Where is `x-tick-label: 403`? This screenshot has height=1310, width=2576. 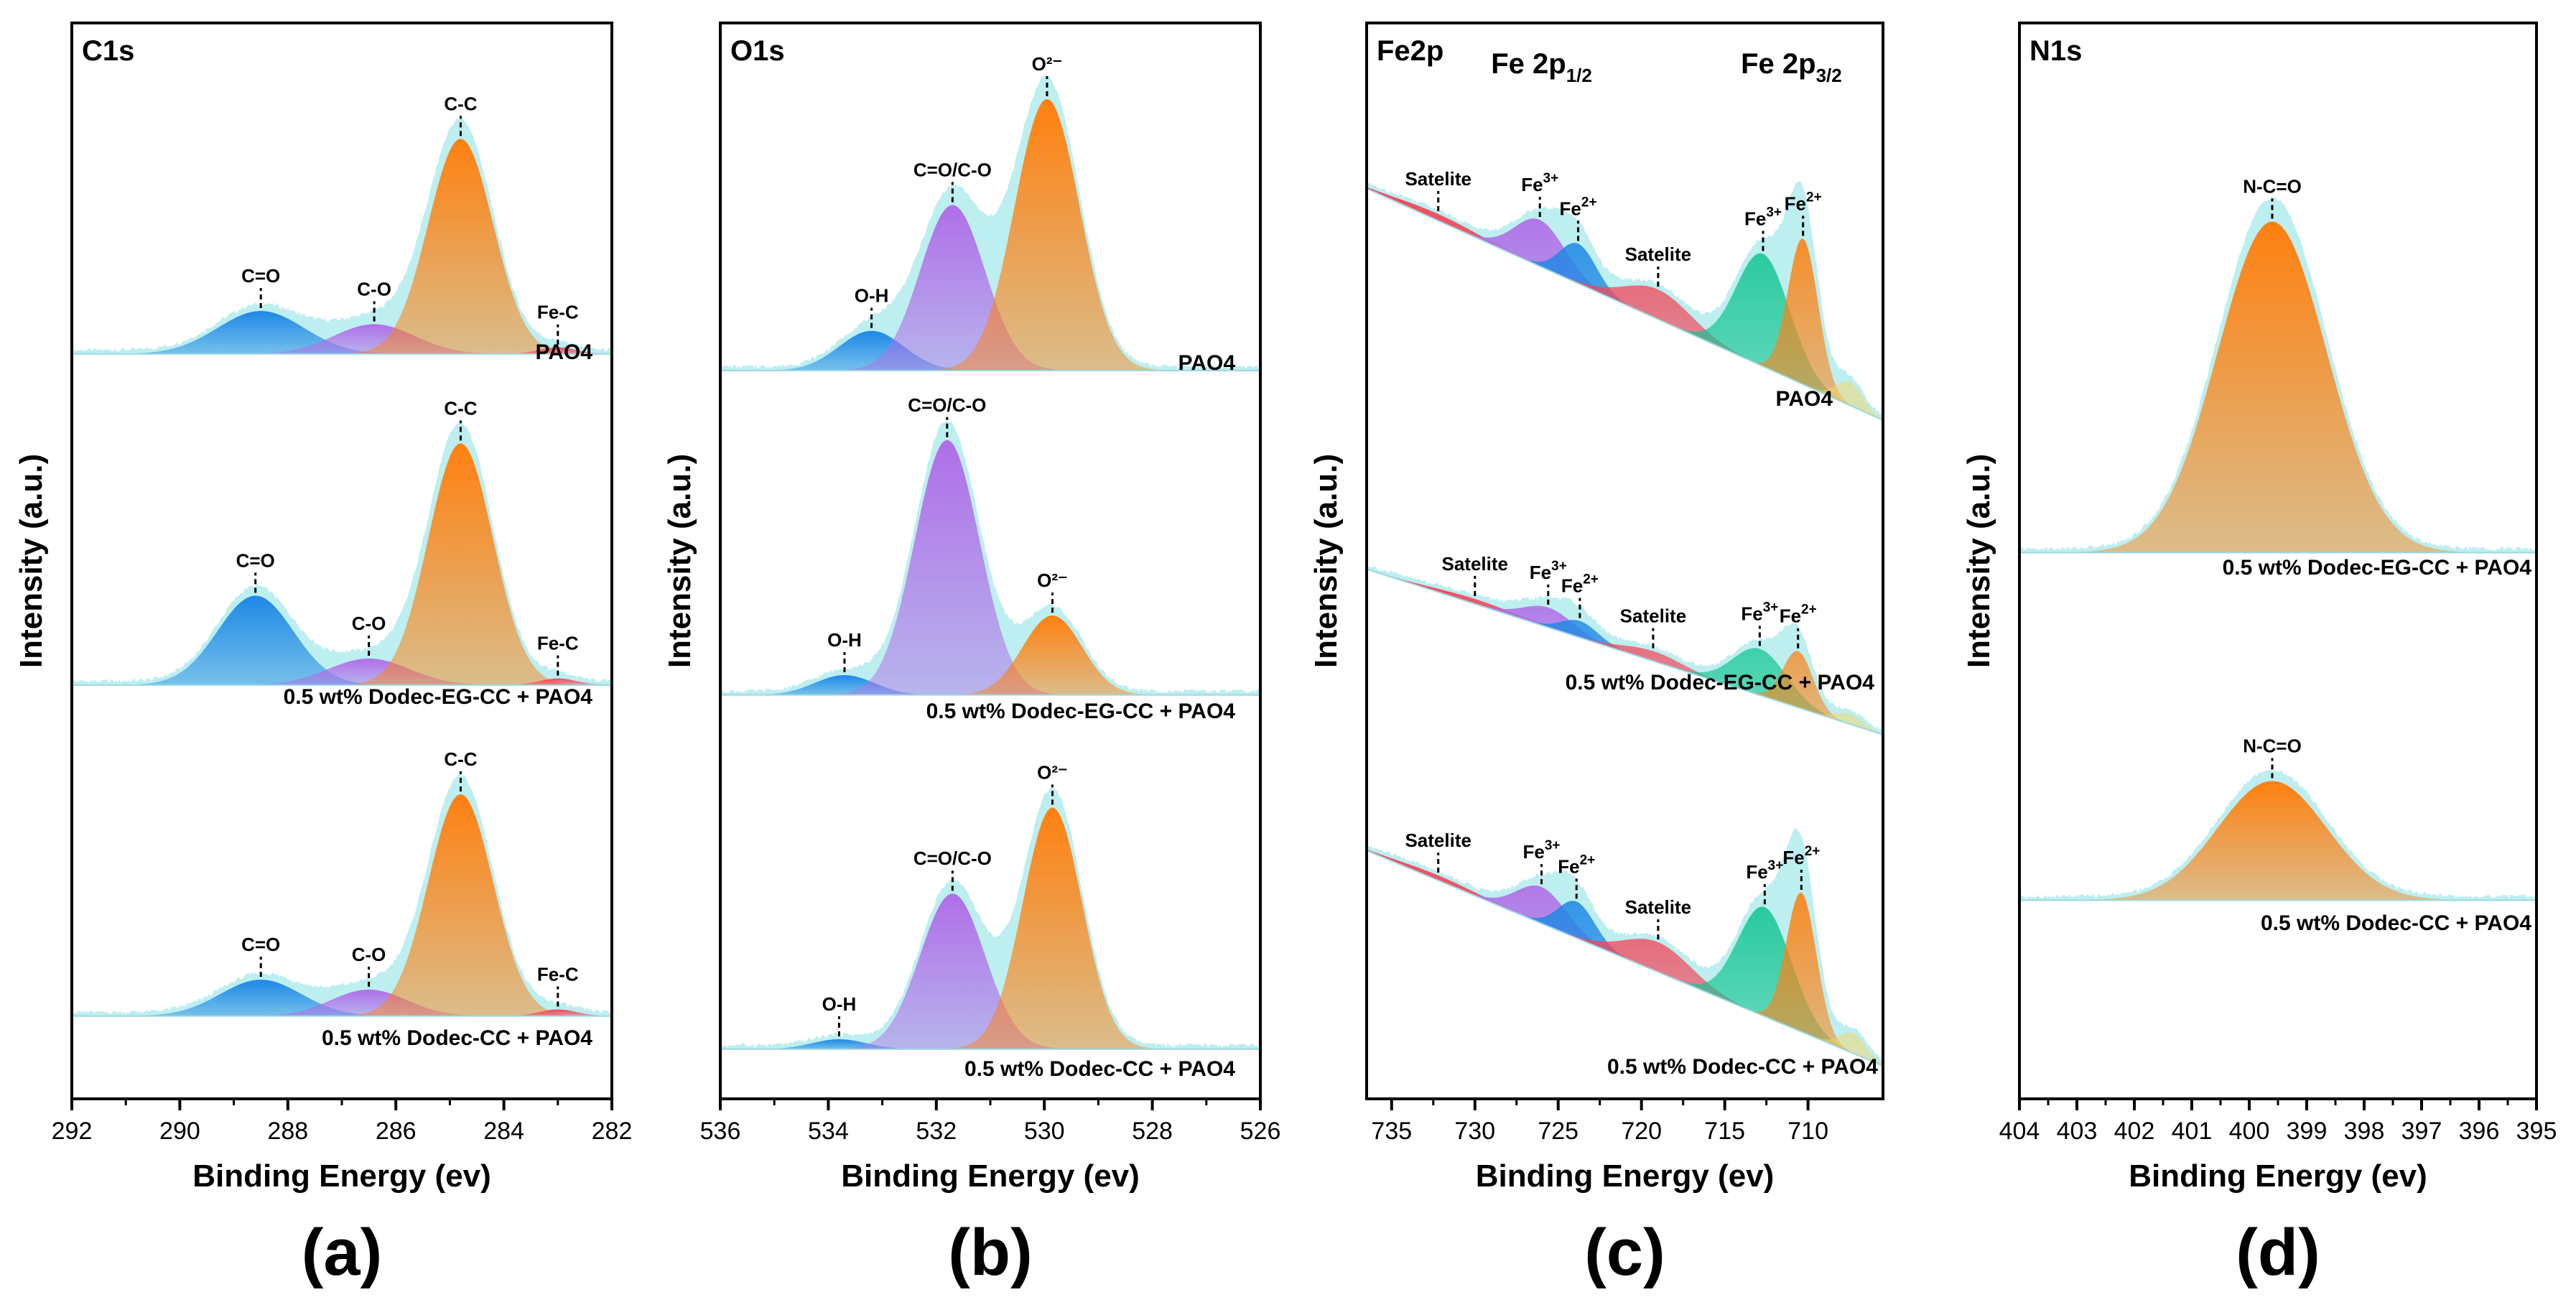 x-tick-label: 403 is located at coordinates (2077, 1131).